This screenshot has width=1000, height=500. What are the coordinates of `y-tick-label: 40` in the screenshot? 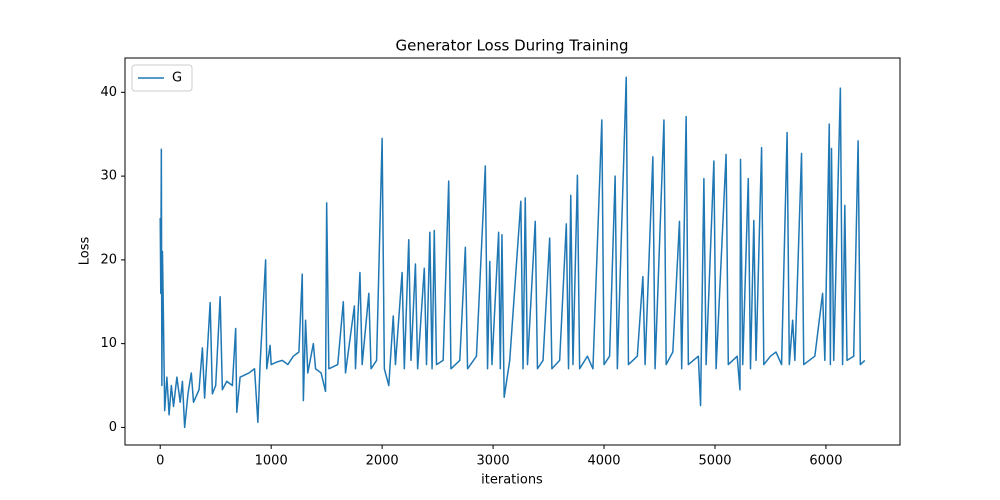 It's located at (108, 92).